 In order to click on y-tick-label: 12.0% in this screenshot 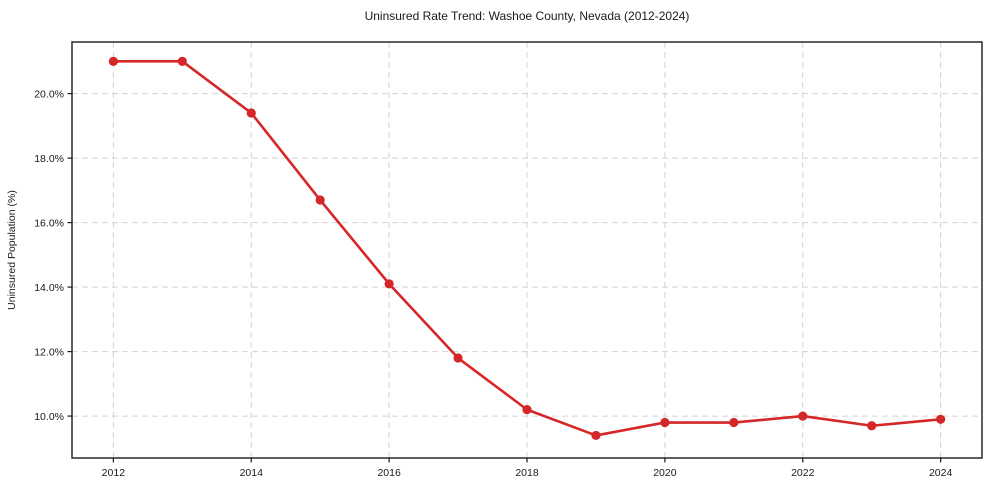, I will do `click(49, 352)`.